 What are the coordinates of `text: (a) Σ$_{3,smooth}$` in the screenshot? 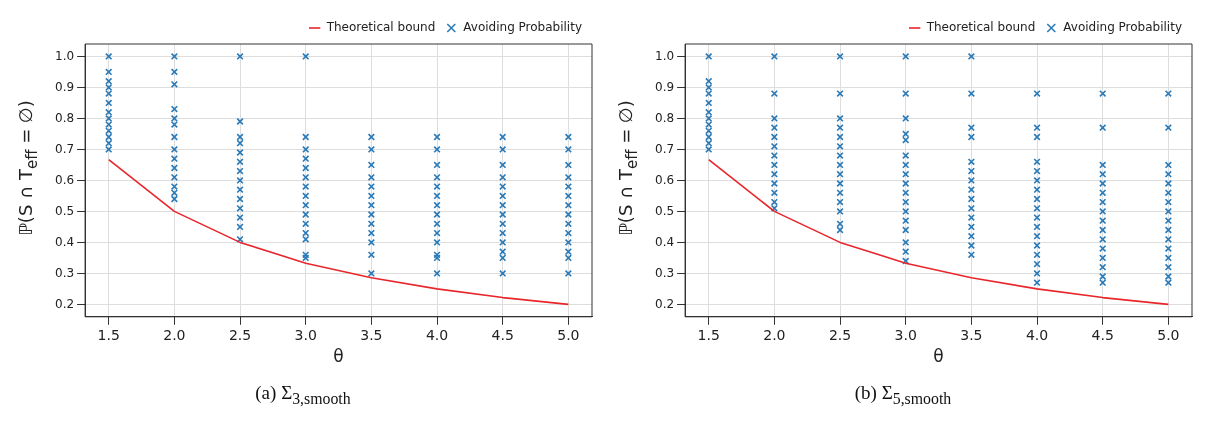 It's located at (303, 395).